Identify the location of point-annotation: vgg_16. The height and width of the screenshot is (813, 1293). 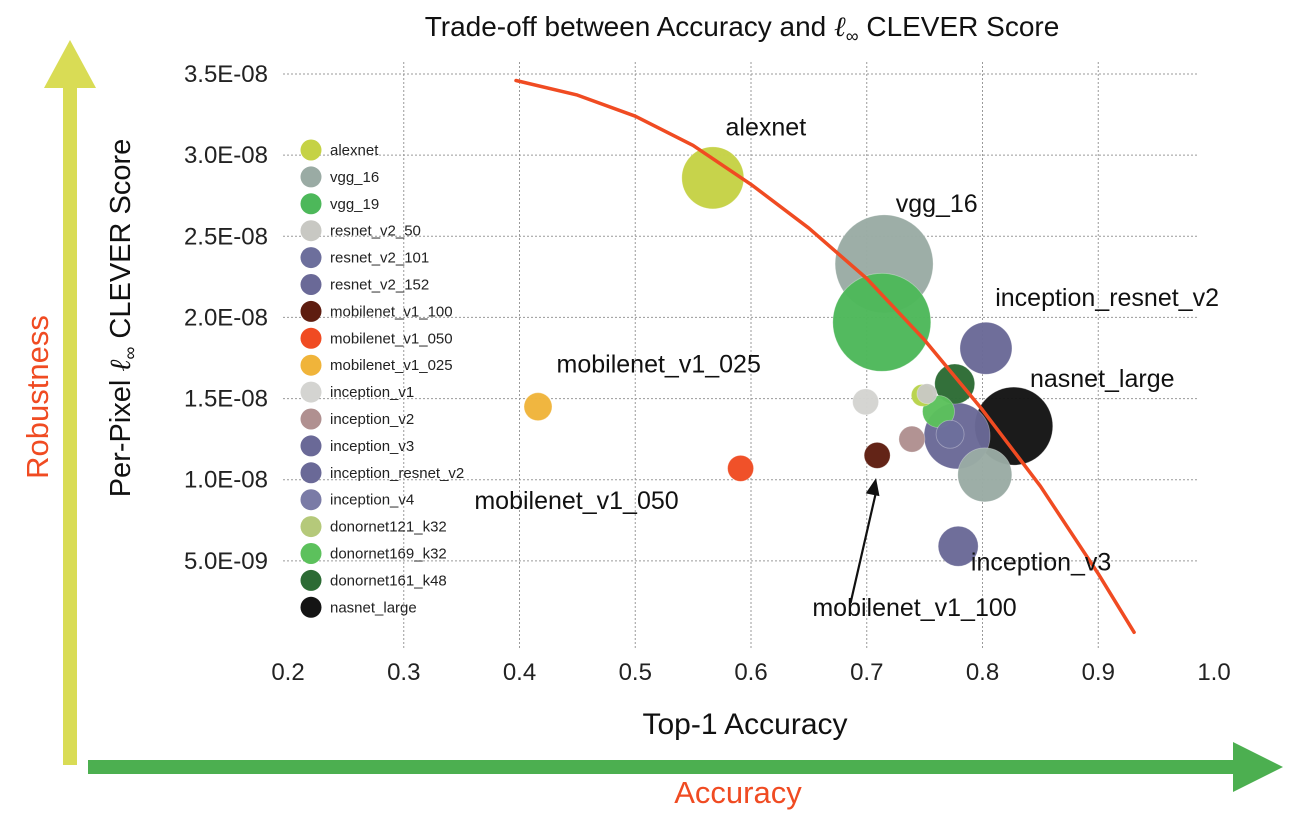
(937, 204).